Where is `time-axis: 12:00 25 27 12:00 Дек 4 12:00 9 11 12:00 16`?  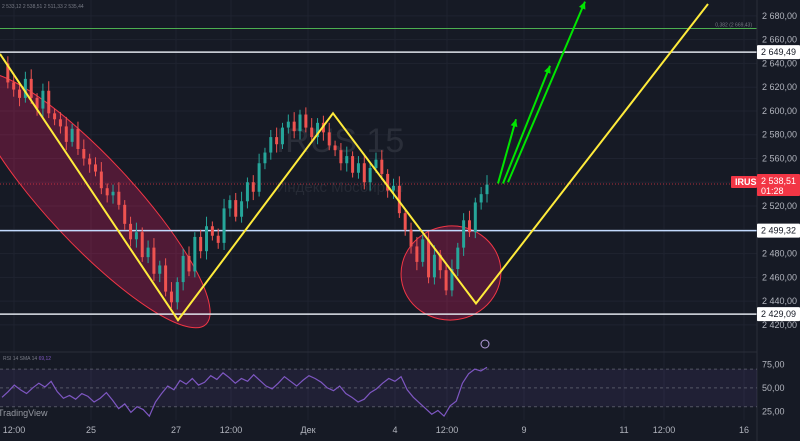 time-axis: 12:00 25 27 12:00 Дек 4 12:00 9 11 12:00 16 is located at coordinates (376, 430).